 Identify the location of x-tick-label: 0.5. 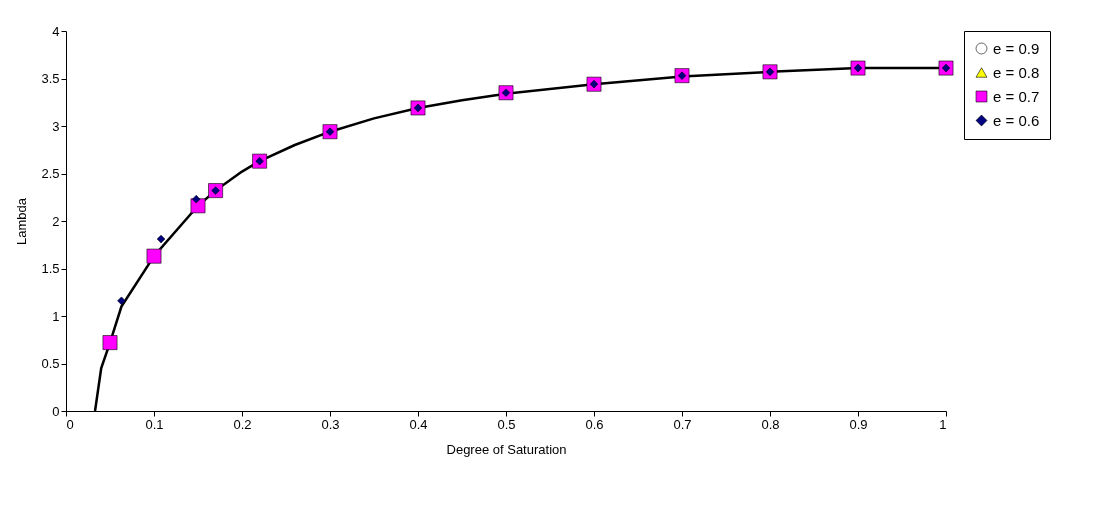
(506, 424).